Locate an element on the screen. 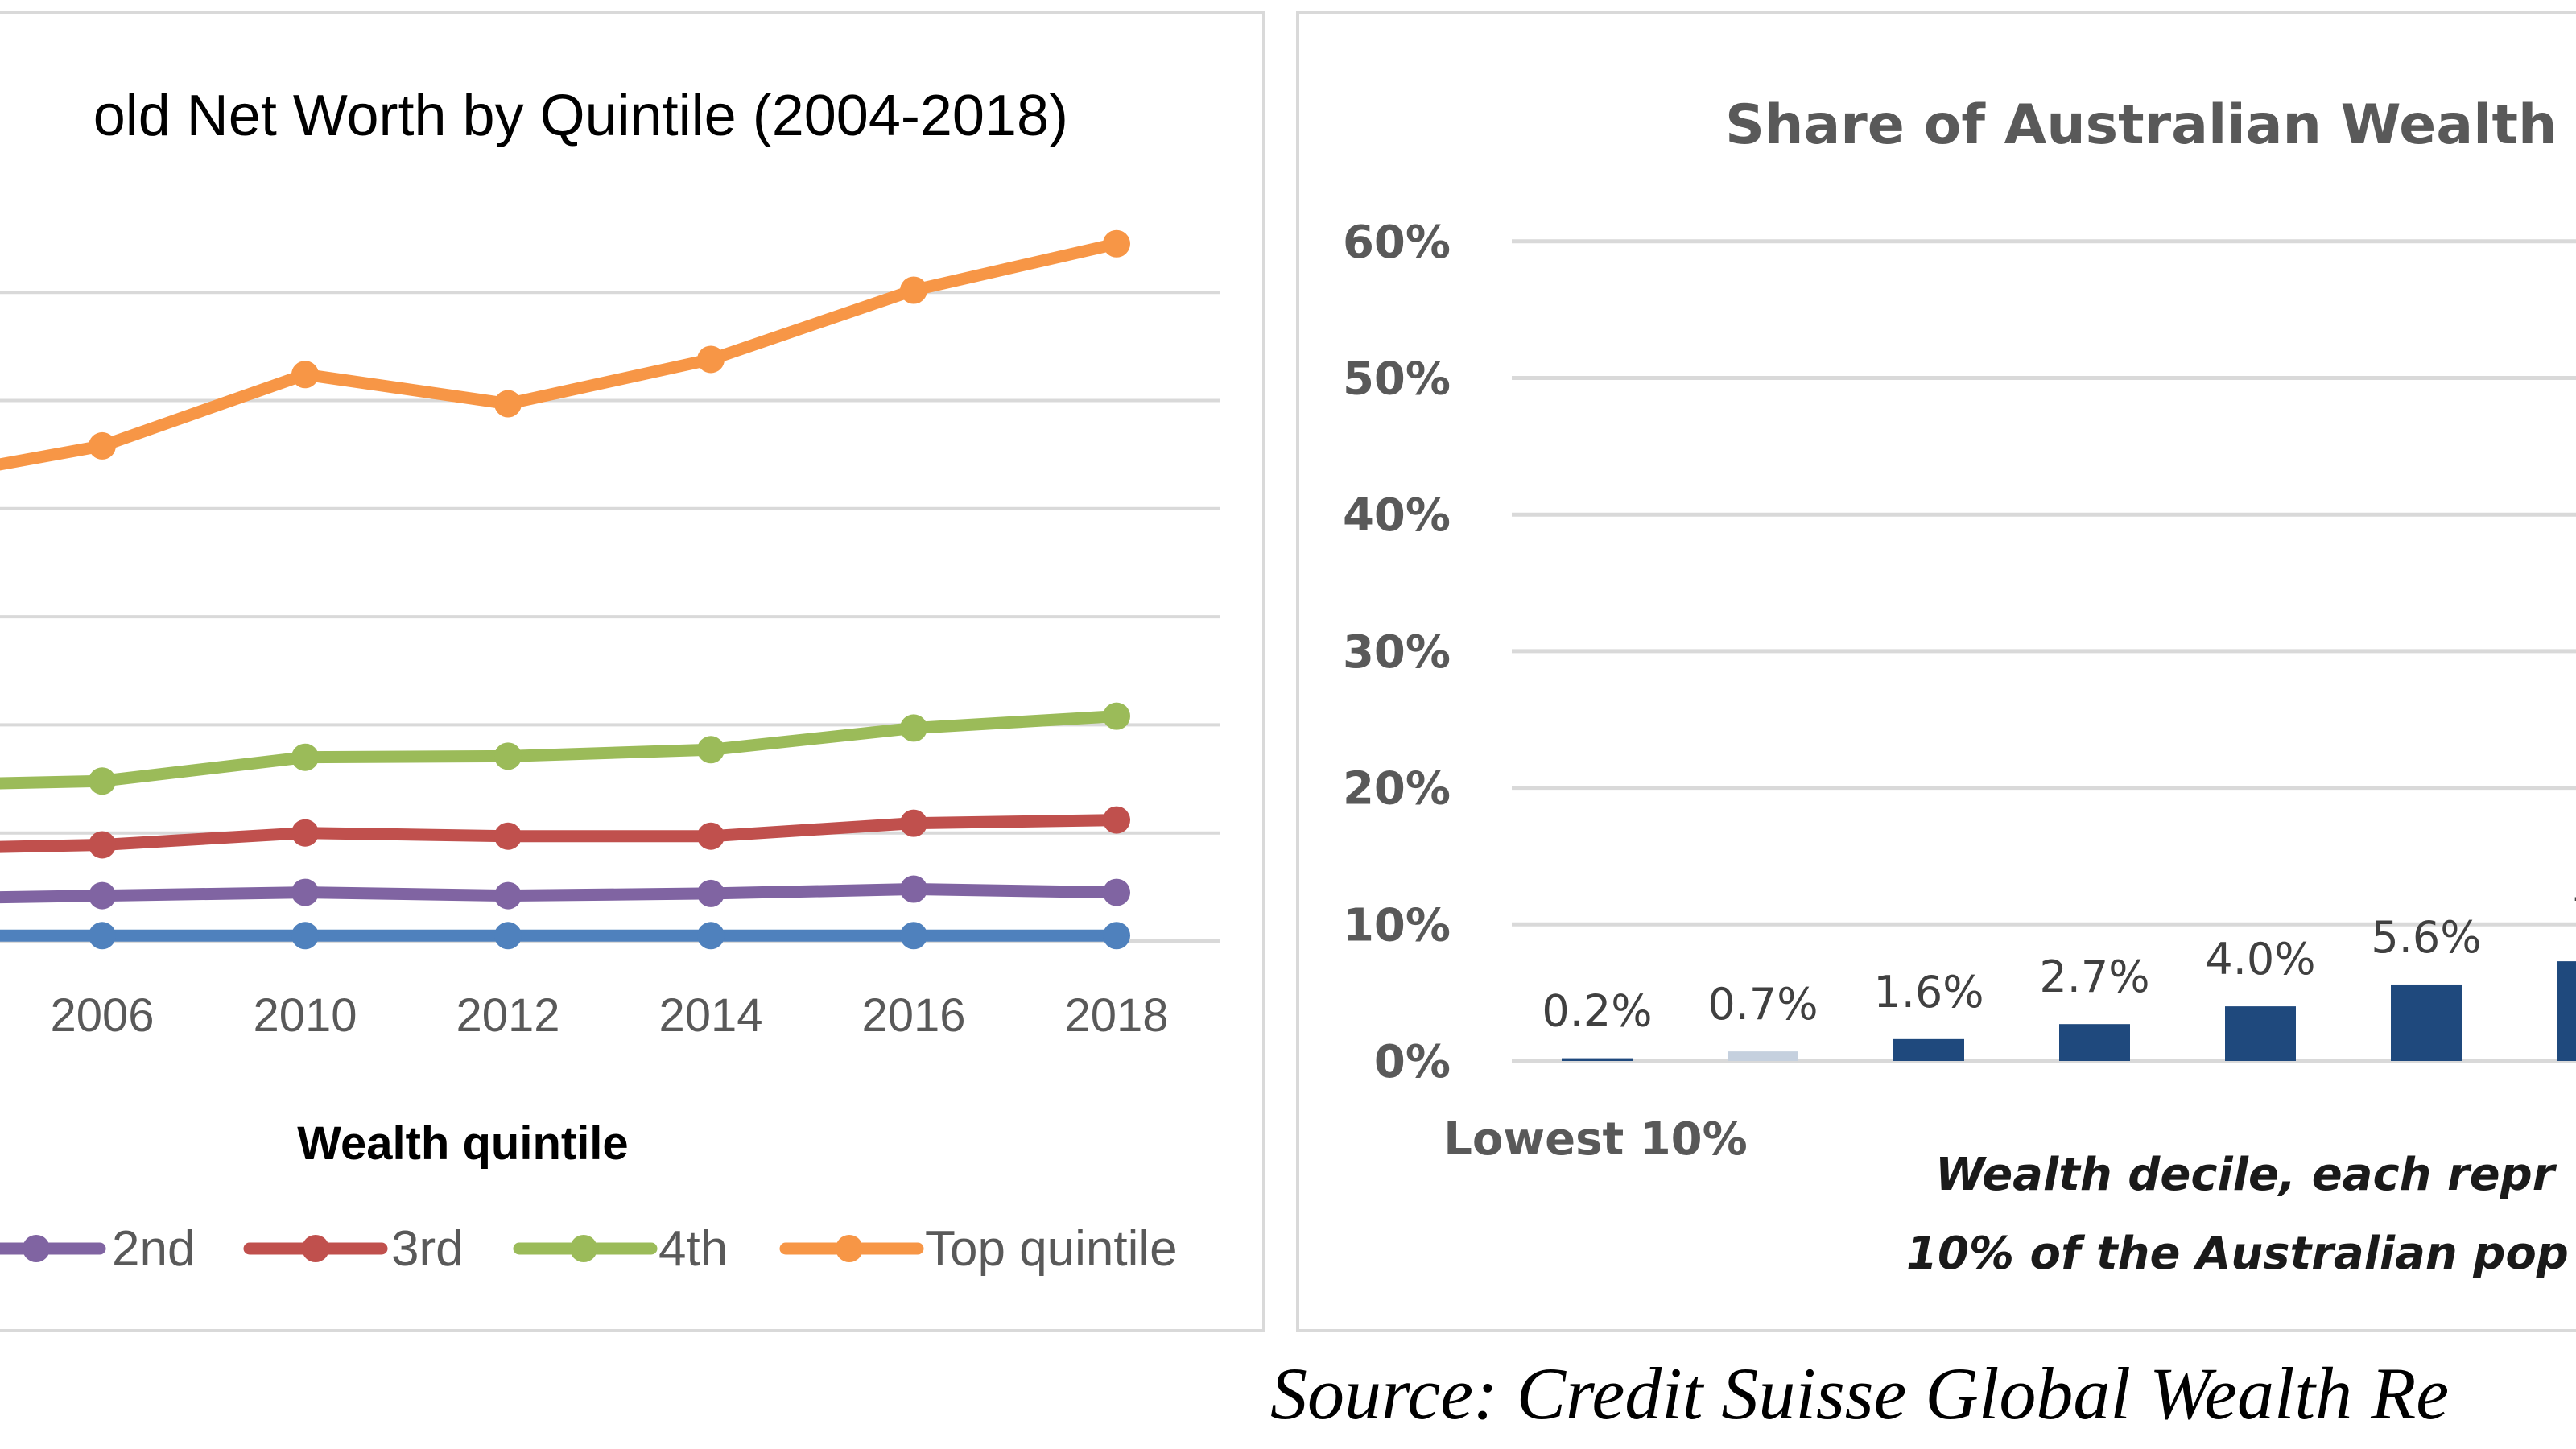  source-caption: Source: Credit Suisse Global Wealth Re is located at coordinates (1859, 1393).